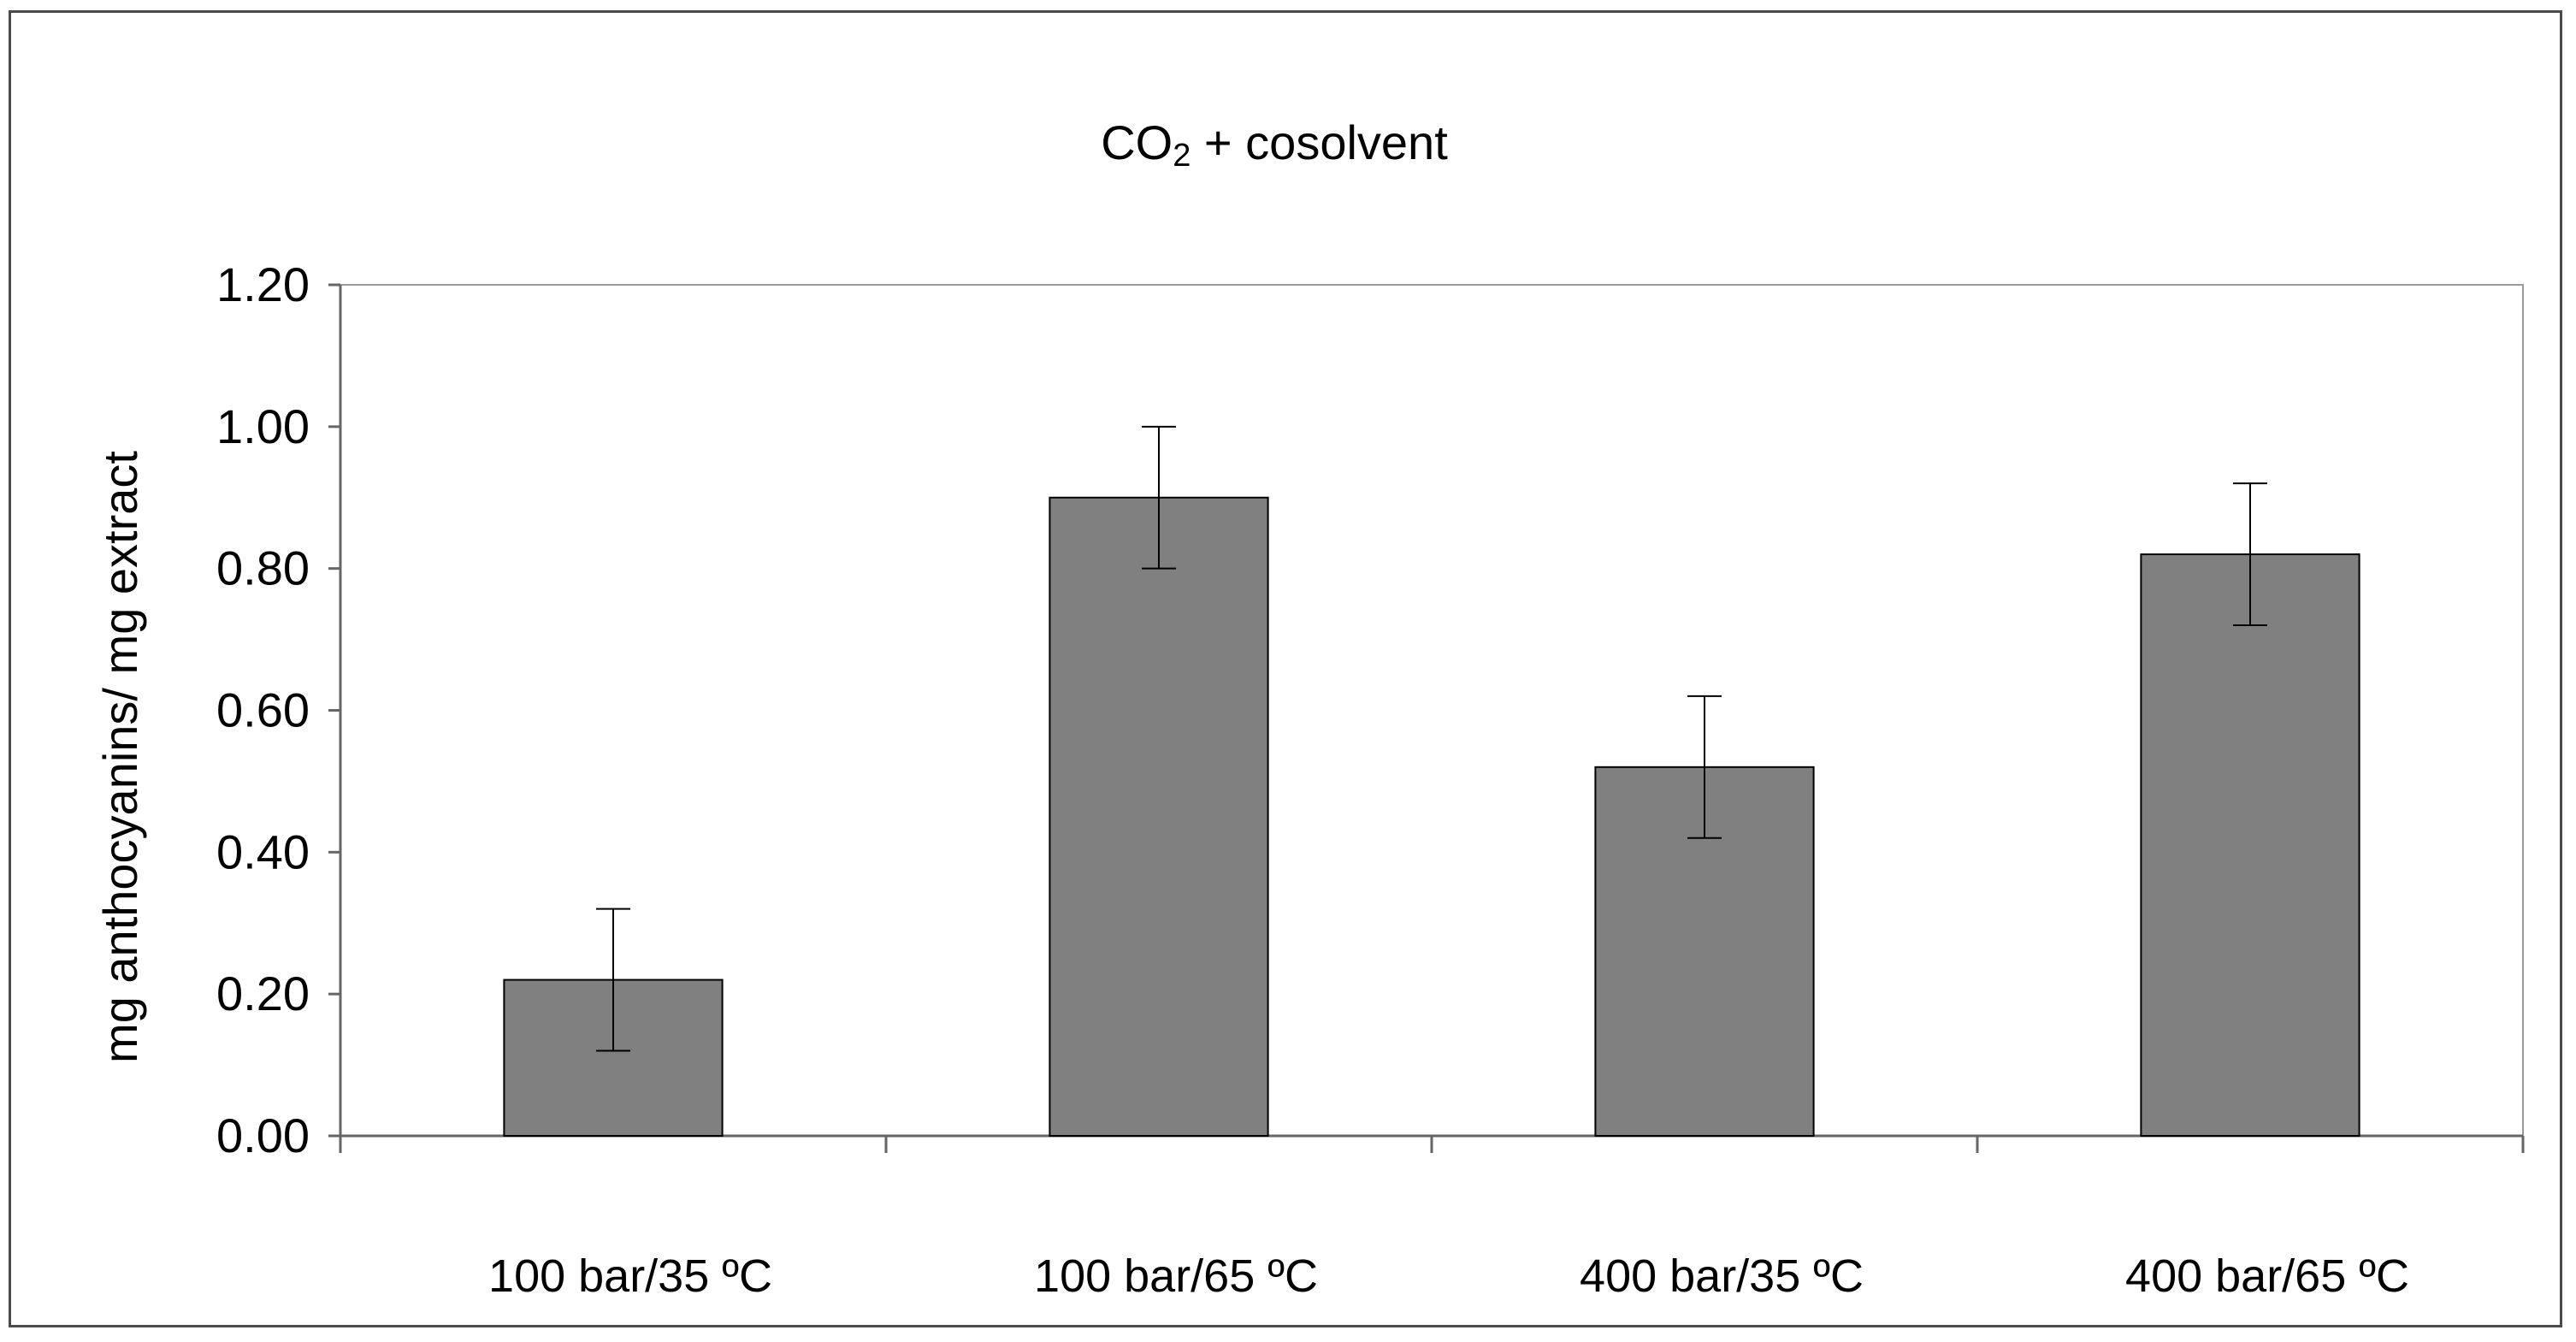 This screenshot has width=2576, height=1342. Describe the element at coordinates (263, 993) in the screenshot. I see `y-tick-label: 0.20` at that location.